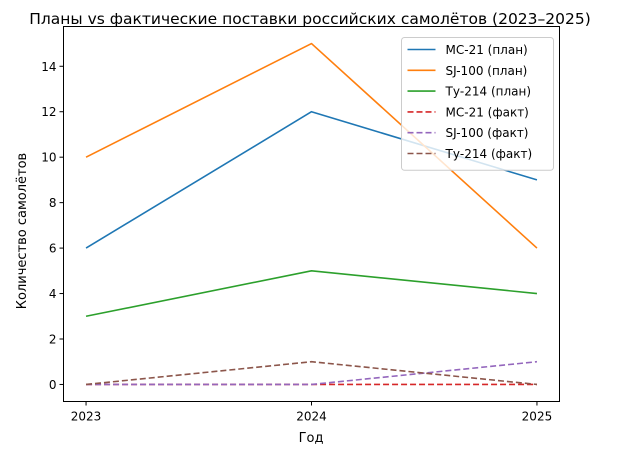 The image size is (621, 455). What do you see at coordinates (48, 112) in the screenshot?
I see `y-tick-label: 12` at bounding box center [48, 112].